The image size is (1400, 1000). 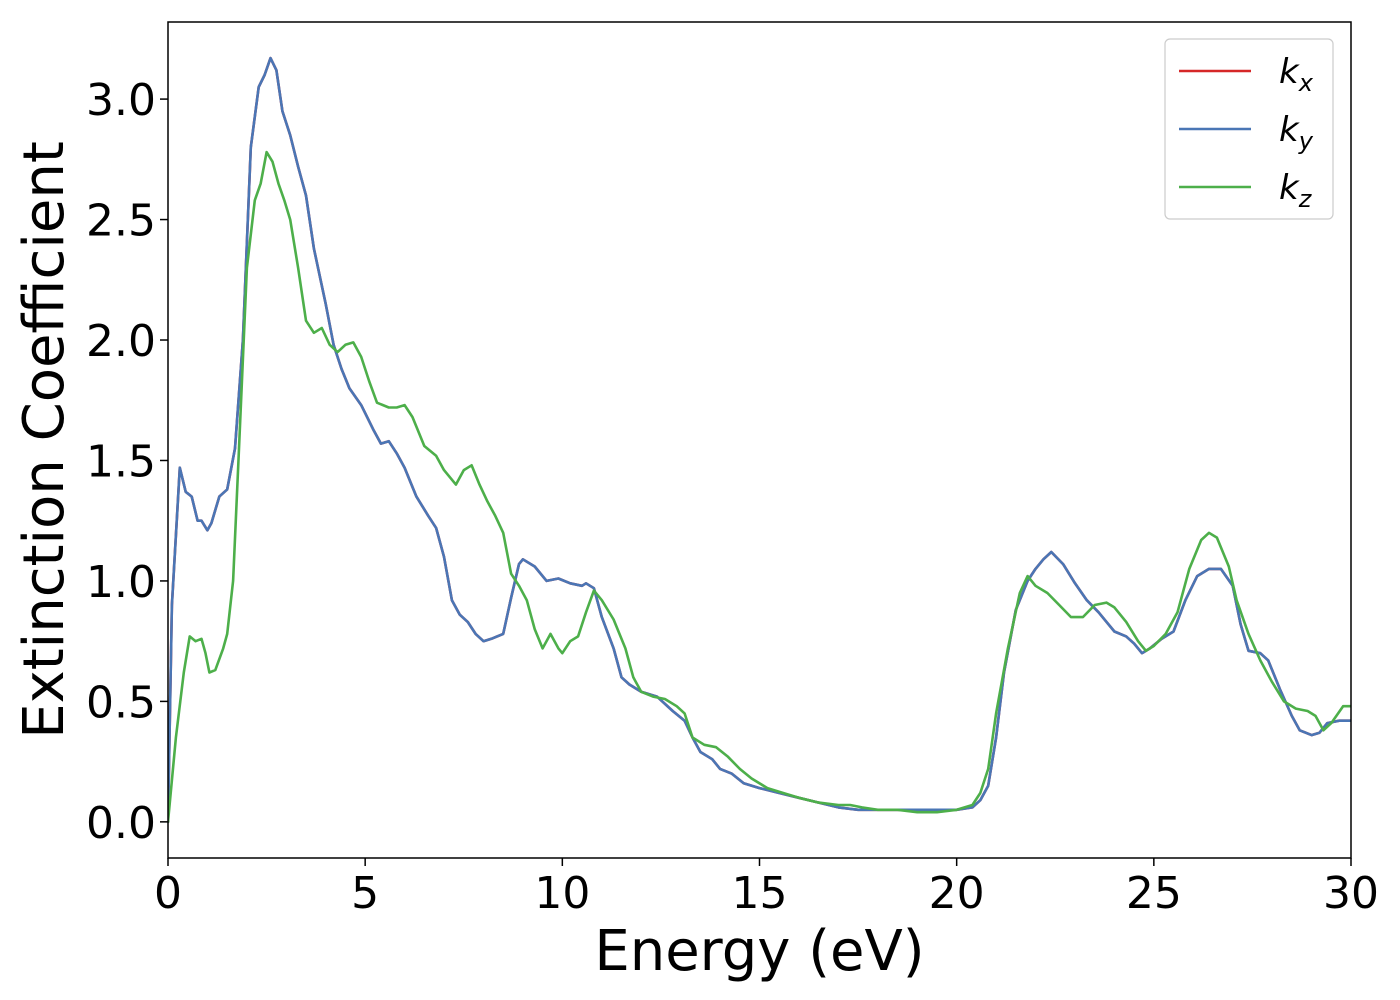 I want to click on legend-label-ky: ky, so click(x=1296, y=132).